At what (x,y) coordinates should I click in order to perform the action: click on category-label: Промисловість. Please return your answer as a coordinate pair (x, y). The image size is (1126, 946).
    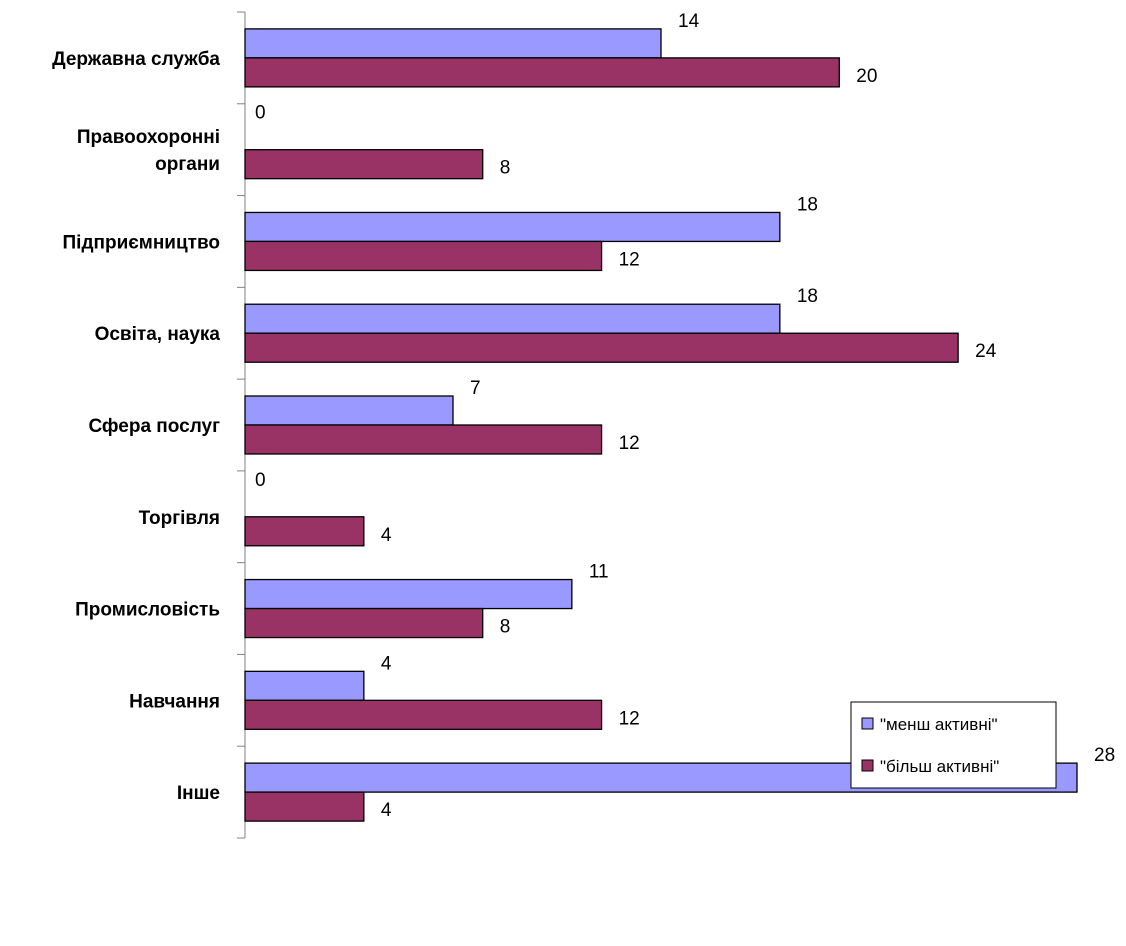
    Looking at the image, I should click on (147, 610).